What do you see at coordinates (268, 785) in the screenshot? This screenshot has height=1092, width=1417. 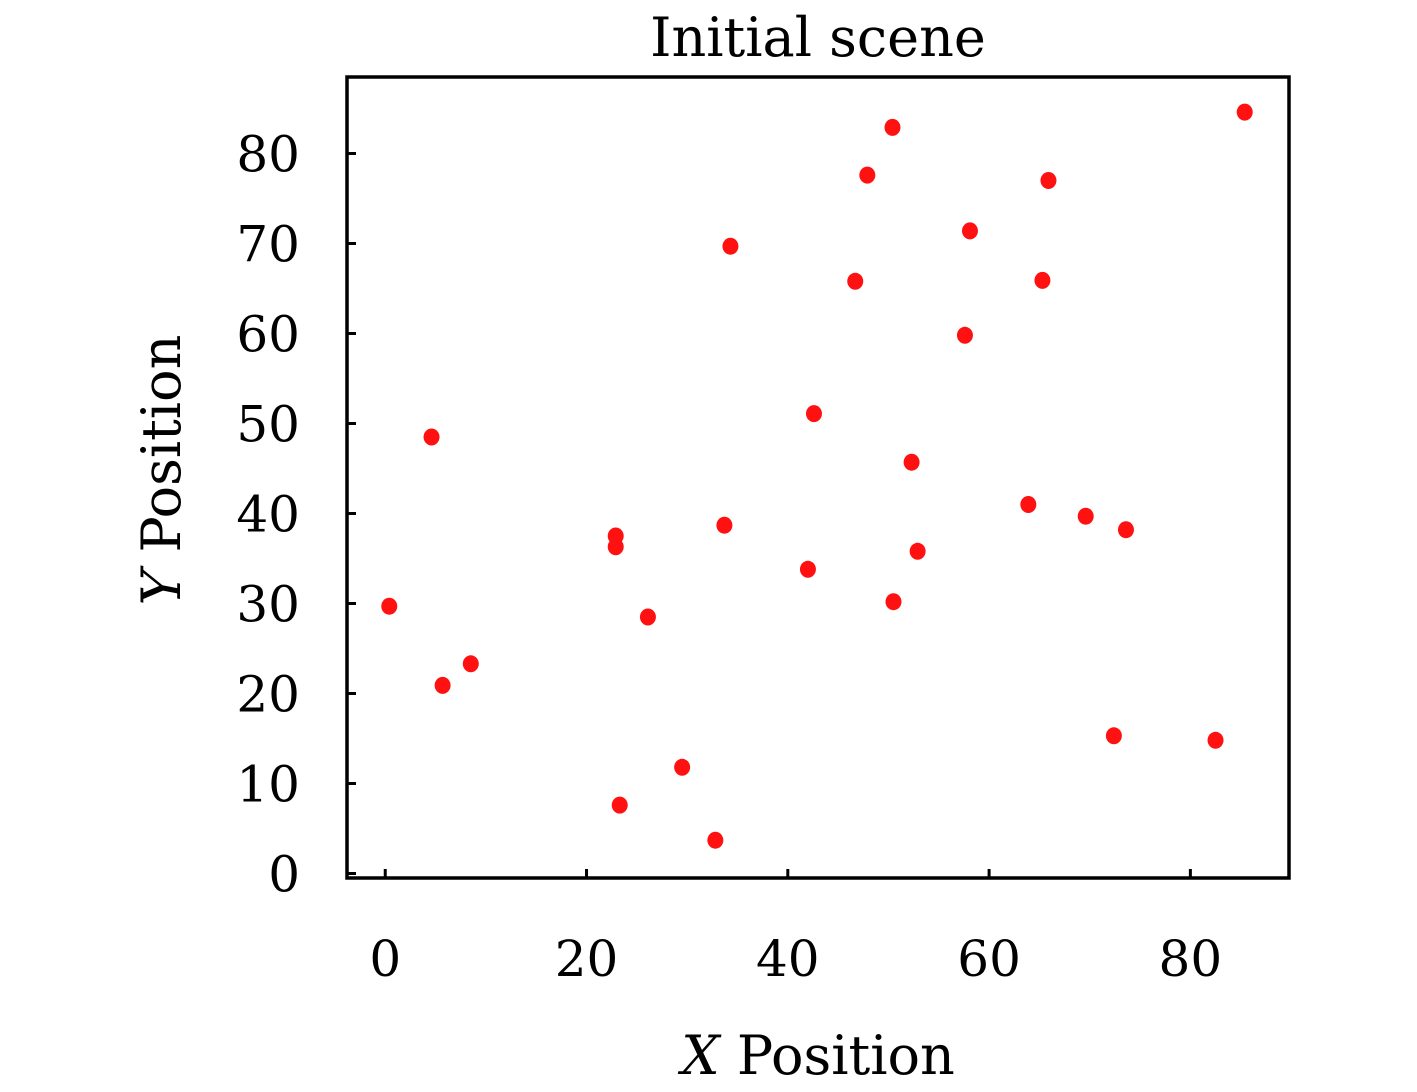 I see `y-tick-label: 10` at bounding box center [268, 785].